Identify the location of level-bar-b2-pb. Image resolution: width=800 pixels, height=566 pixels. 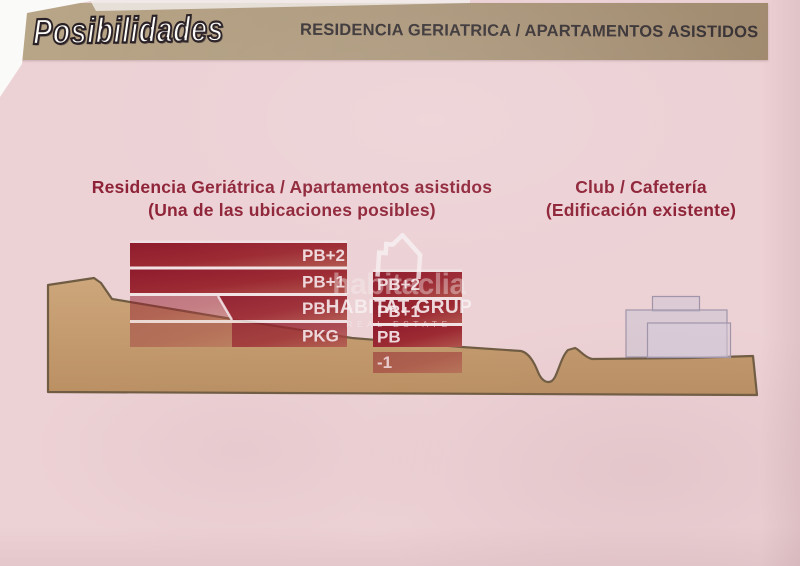
(417, 336).